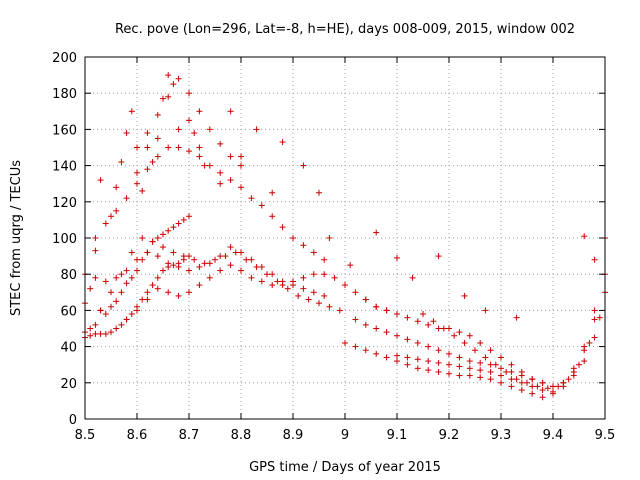 The height and width of the screenshot is (480, 640). What do you see at coordinates (64, 203) in the screenshot?
I see `y-tick-label: 120` at bounding box center [64, 203].